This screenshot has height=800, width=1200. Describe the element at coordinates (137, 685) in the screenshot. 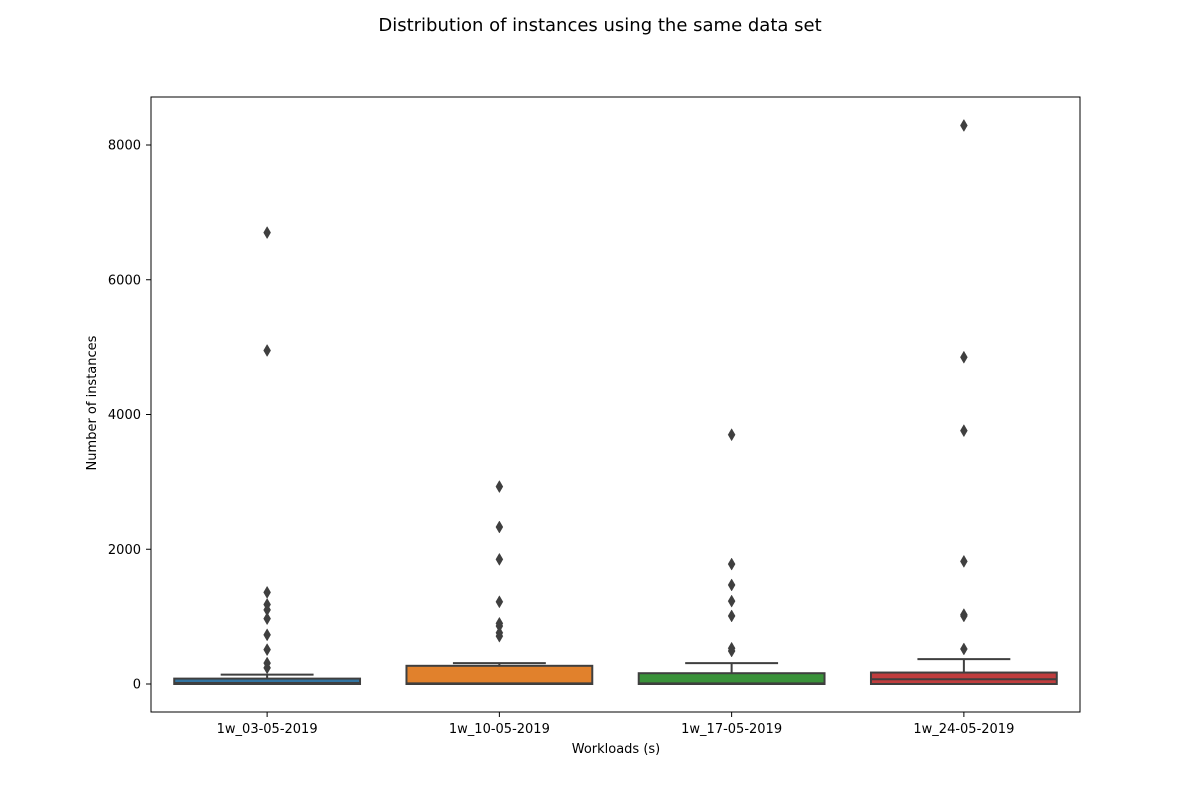

I see `y-tick-label: 0` at that location.